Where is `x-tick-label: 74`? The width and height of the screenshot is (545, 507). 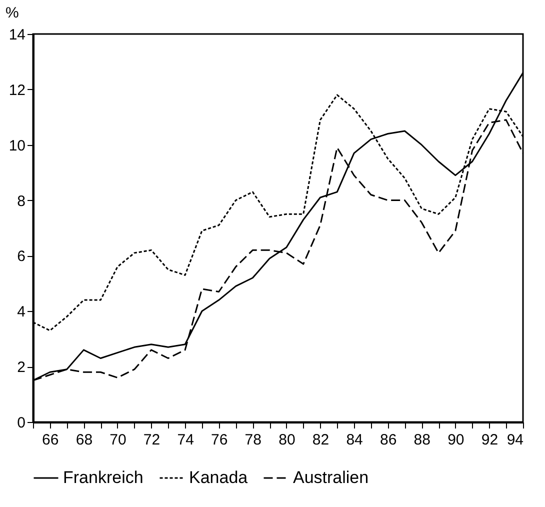 x-tick-label: 74 is located at coordinates (185, 440).